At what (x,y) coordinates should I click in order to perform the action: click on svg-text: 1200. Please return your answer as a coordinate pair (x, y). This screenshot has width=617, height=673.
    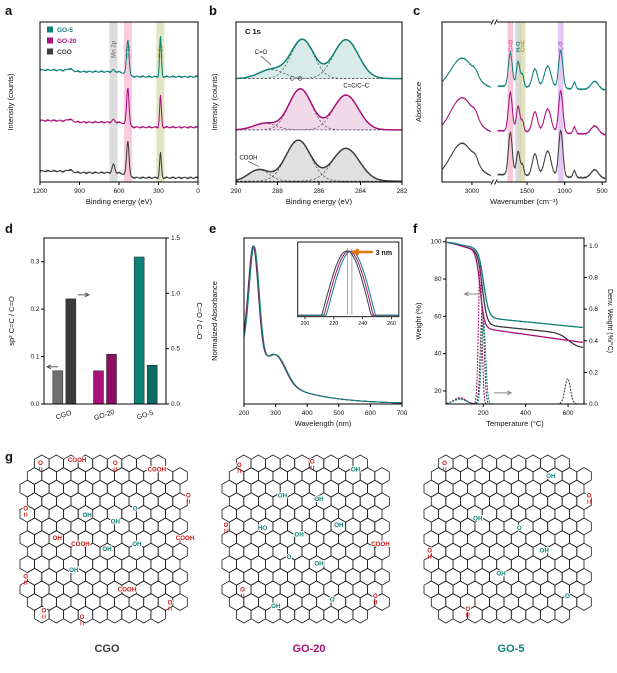
    Looking at the image, I should click on (40, 191).